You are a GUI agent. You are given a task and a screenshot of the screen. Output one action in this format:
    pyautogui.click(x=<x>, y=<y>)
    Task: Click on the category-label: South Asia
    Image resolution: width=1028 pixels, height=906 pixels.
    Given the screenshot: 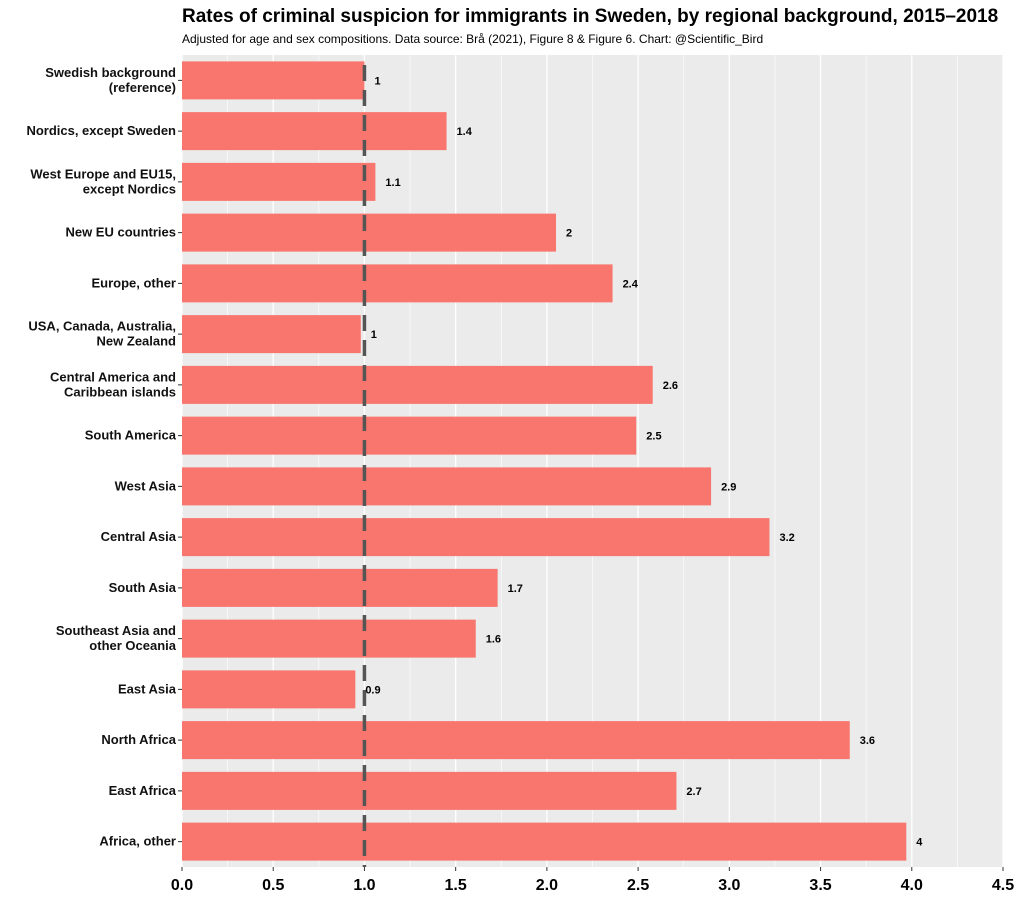 What is the action you would take?
    pyautogui.click(x=143, y=587)
    